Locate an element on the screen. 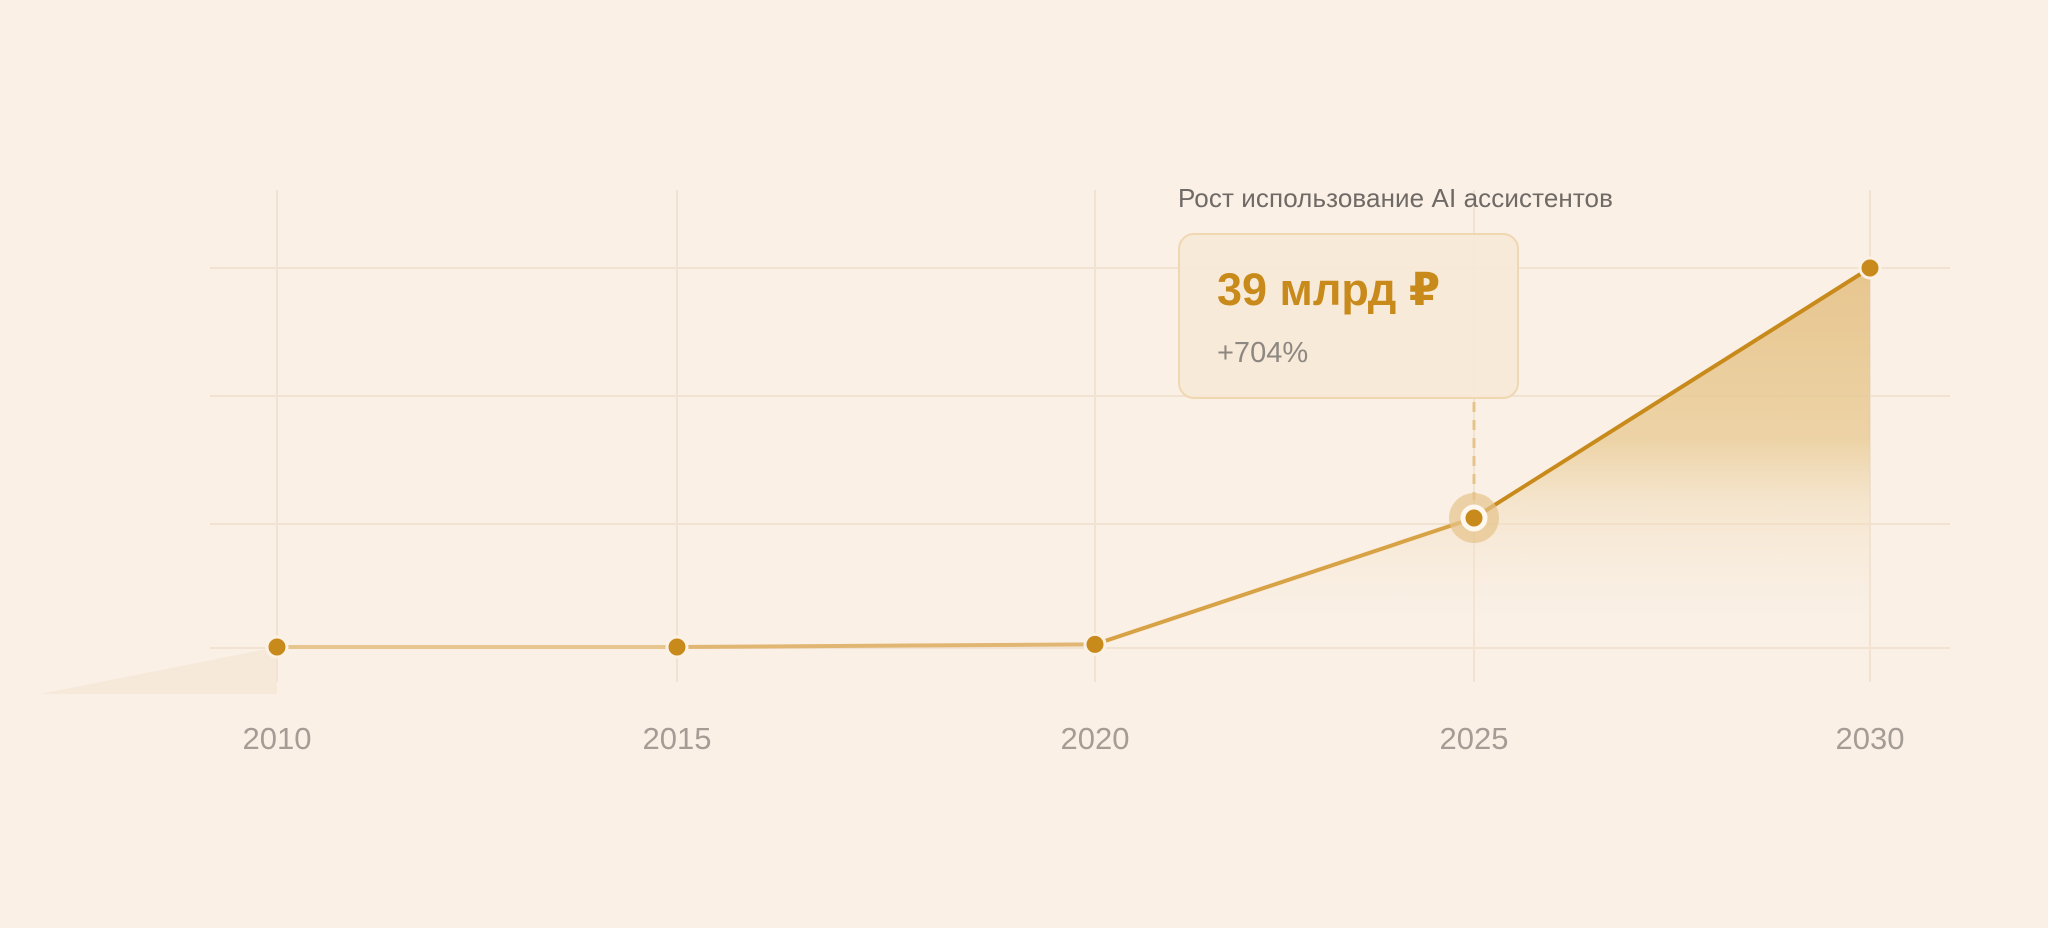  x-tick-label: 2015 is located at coordinates (677, 738).